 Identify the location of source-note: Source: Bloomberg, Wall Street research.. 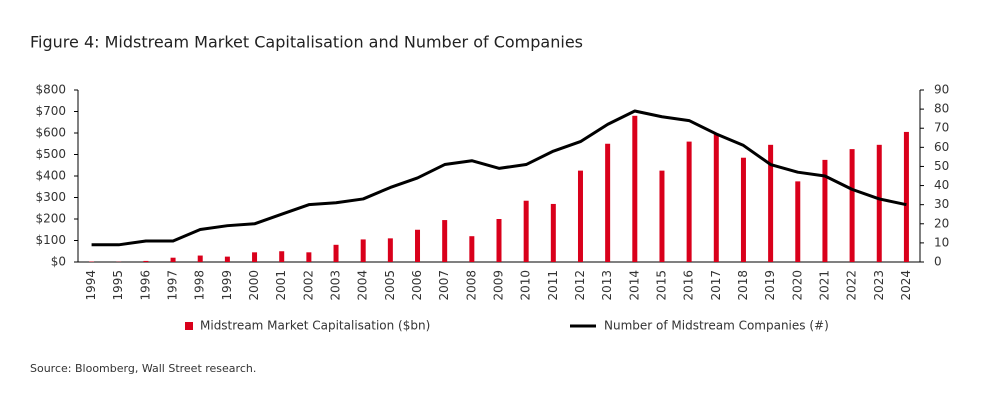
(143, 368).